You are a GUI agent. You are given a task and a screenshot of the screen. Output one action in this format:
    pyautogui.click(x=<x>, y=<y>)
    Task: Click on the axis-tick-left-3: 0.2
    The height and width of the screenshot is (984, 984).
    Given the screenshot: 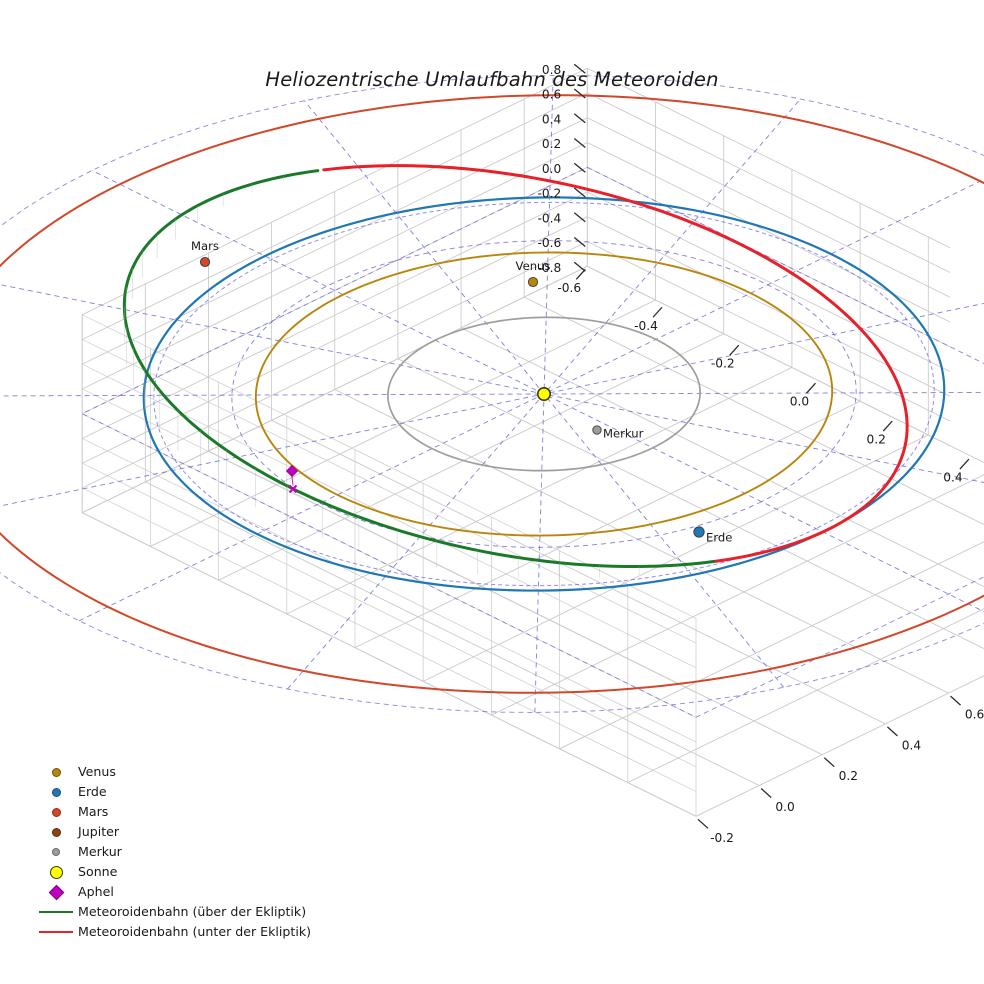 What is the action you would take?
    pyautogui.click(x=551, y=144)
    